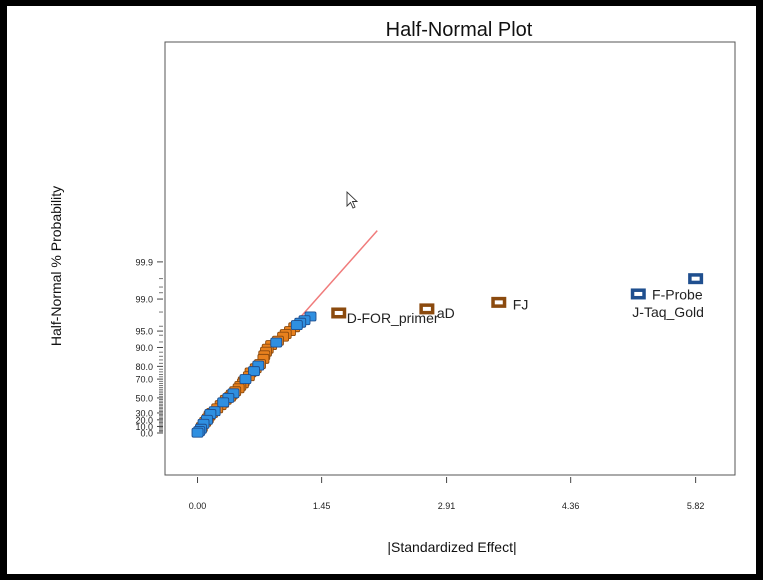 The height and width of the screenshot is (580, 763). I want to click on x-axis-label: |Standardized Effect|, so click(451, 547).